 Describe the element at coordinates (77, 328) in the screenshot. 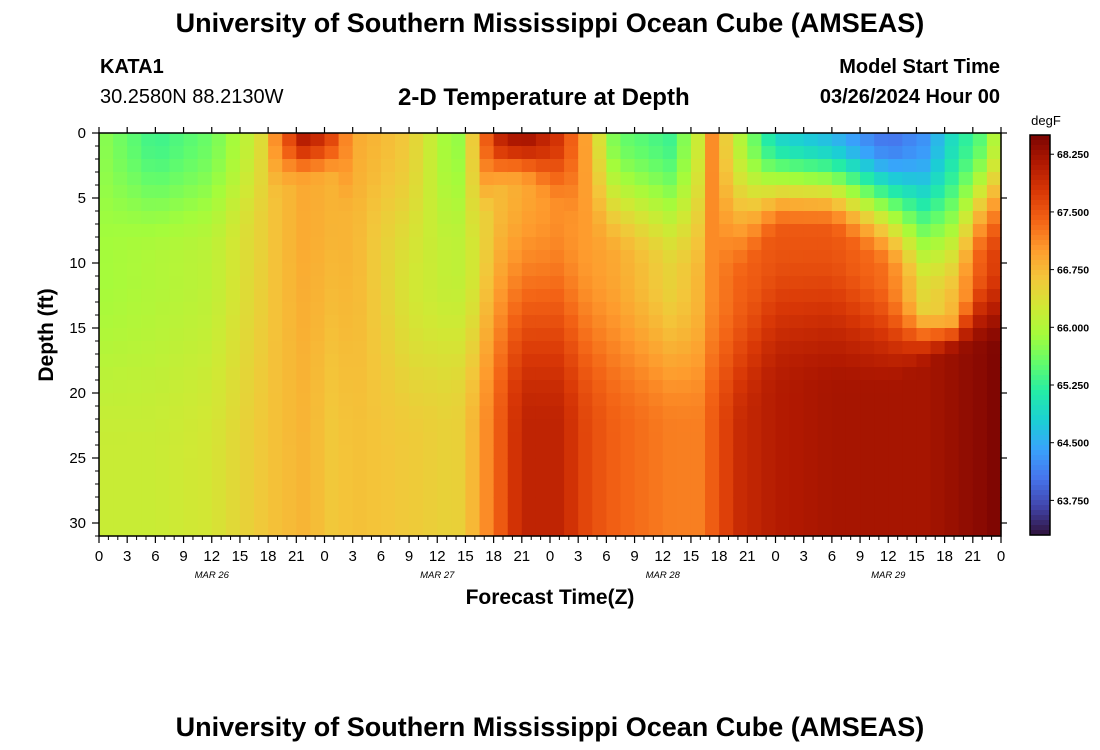

I see `y-tick-label: 15` at that location.